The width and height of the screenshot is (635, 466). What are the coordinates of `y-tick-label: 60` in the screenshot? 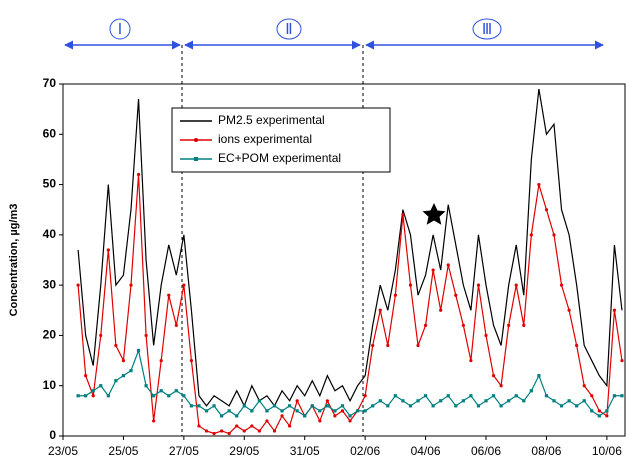 It's located at (50, 133).